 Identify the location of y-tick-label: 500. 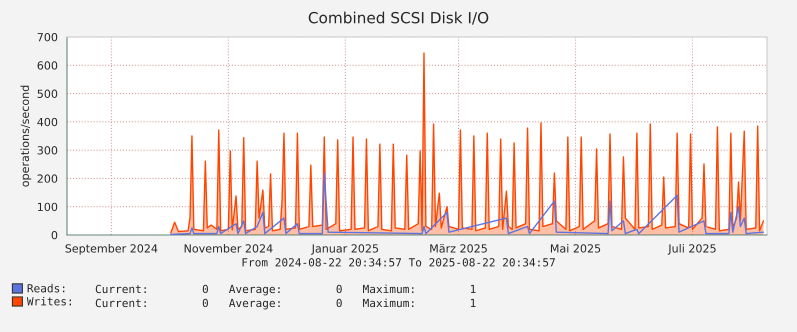
(48, 94).